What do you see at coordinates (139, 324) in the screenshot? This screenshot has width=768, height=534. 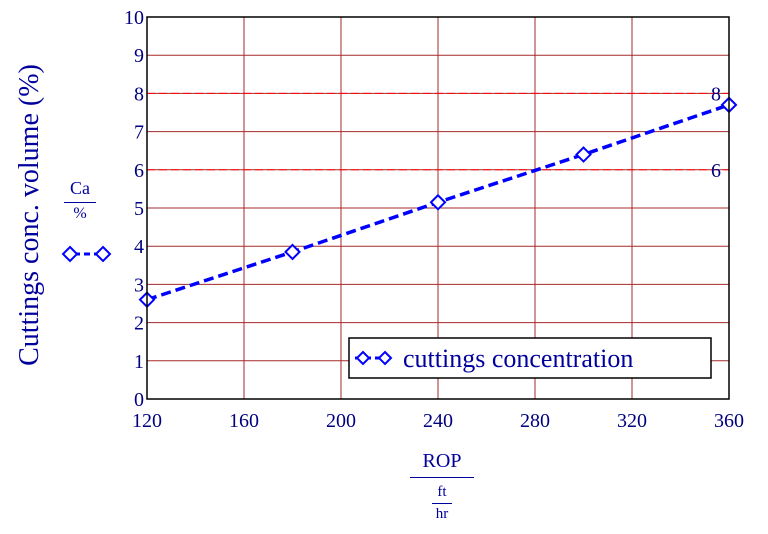 I see `y-tick-label: 2` at bounding box center [139, 324].